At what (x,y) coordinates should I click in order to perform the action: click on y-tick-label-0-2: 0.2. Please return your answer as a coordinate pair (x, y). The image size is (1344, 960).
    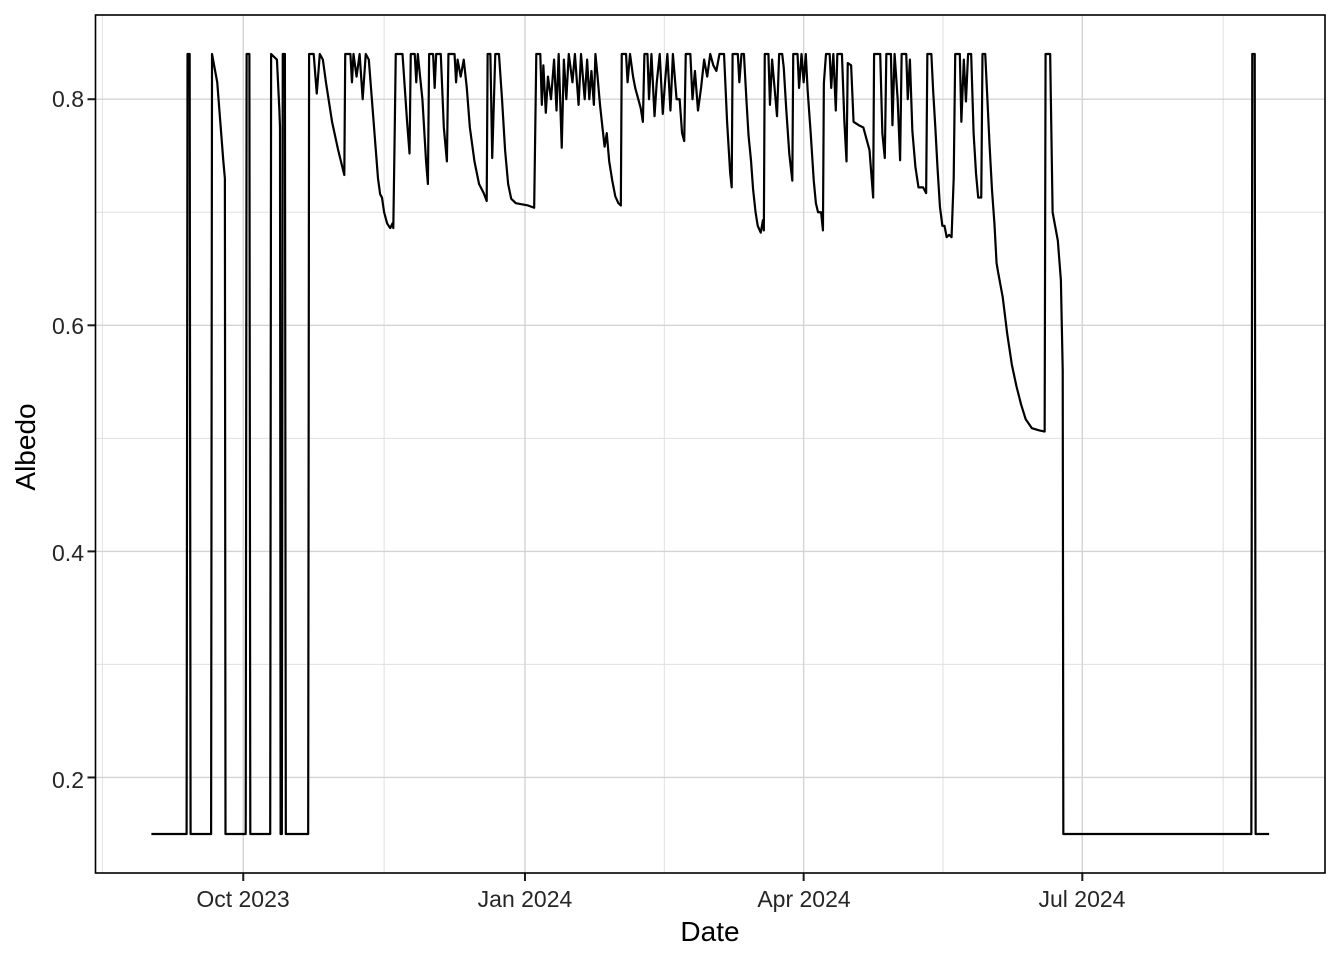
    Looking at the image, I should click on (68, 780).